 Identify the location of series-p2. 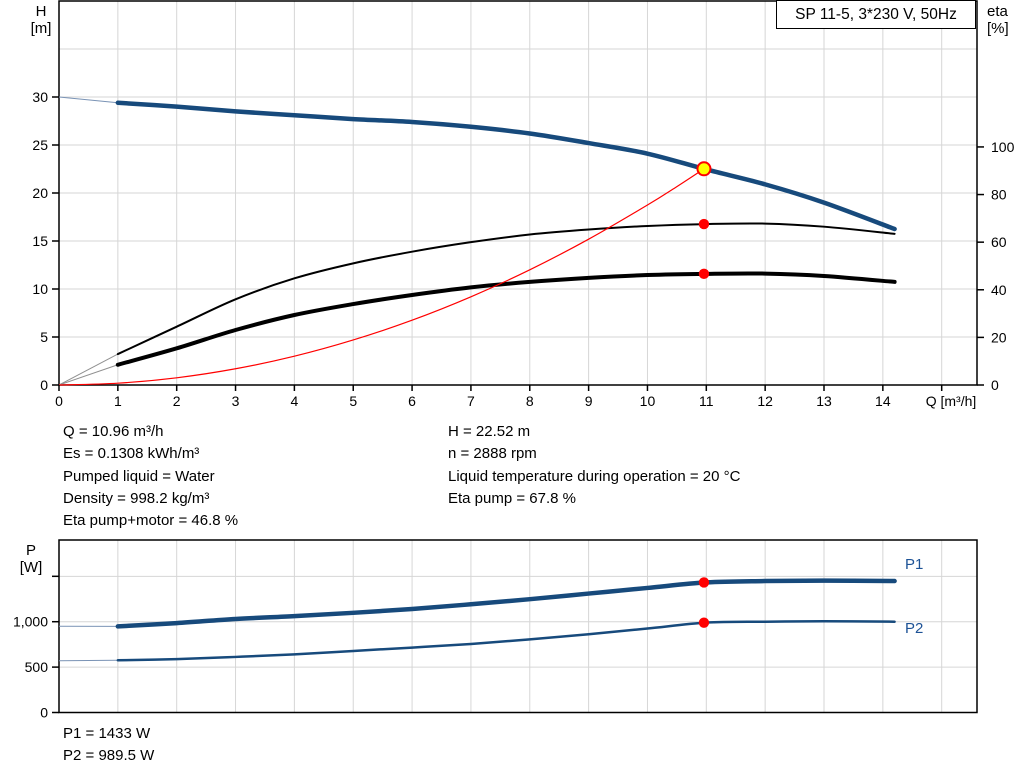
(506, 641).